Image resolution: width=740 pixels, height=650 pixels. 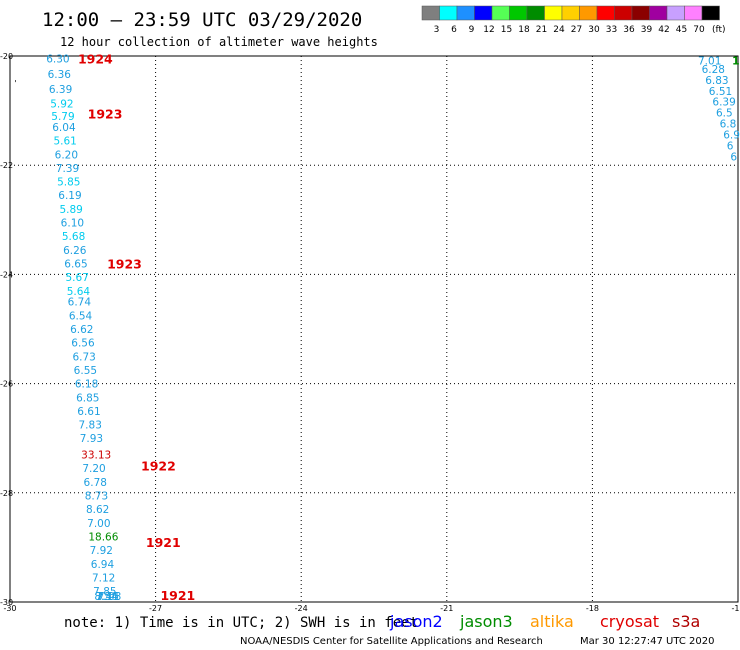 I want to click on swh-value: 7.20, so click(x=93, y=469).